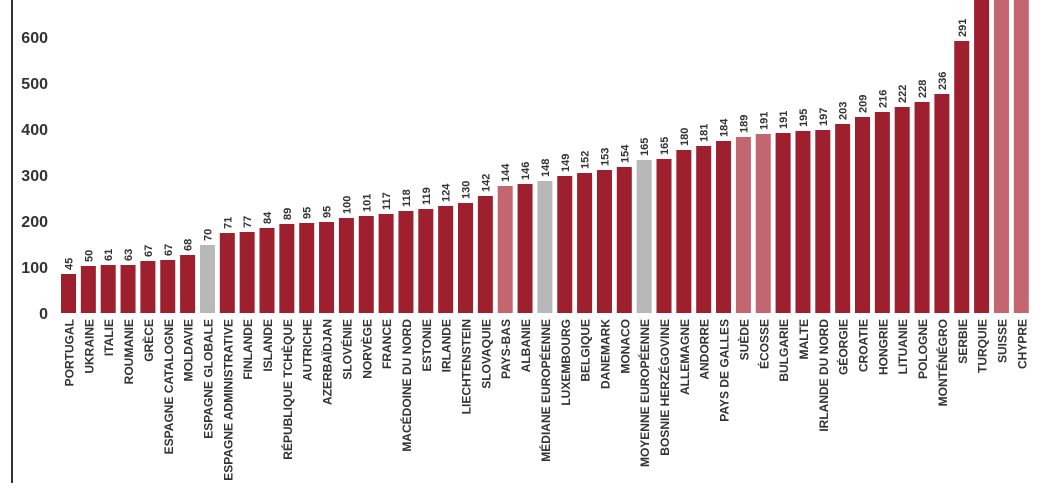  Describe the element at coordinates (645, 147) in the screenshot. I see `data-label: 165` at that location.